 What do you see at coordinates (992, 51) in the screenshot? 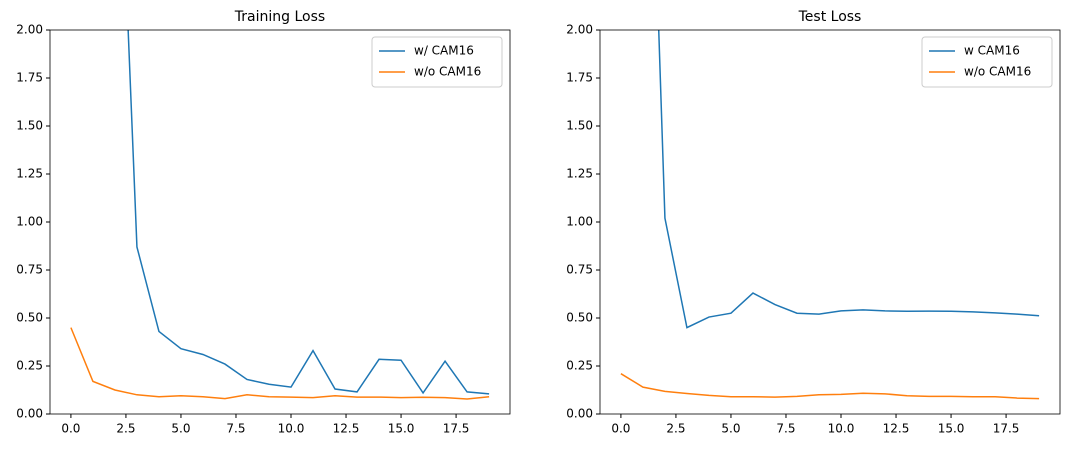
I see `legend-label: w CAM16` at bounding box center [992, 51].